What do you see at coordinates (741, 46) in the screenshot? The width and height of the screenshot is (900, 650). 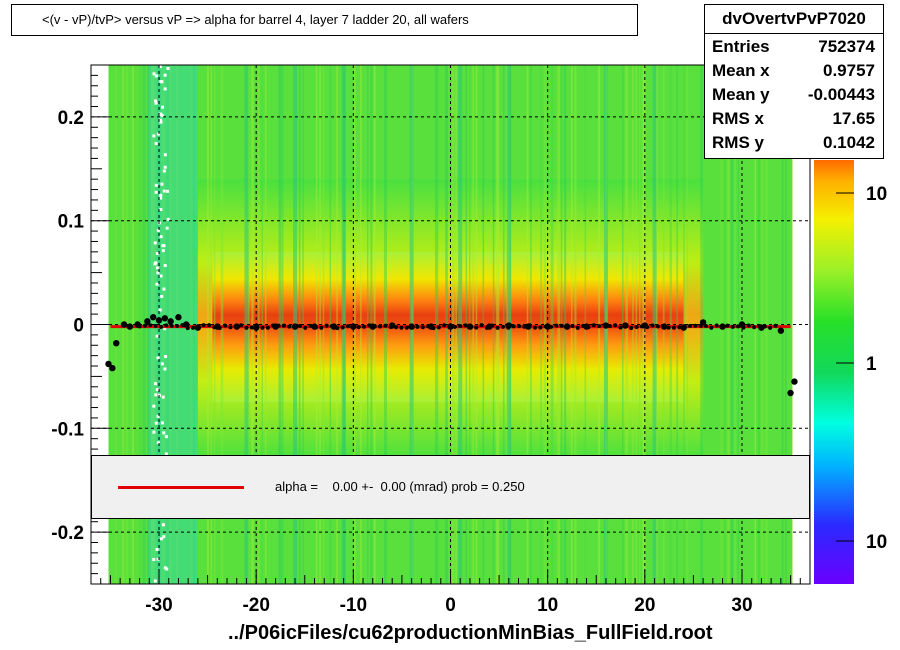 I see `stat-label: Entries` at bounding box center [741, 46].